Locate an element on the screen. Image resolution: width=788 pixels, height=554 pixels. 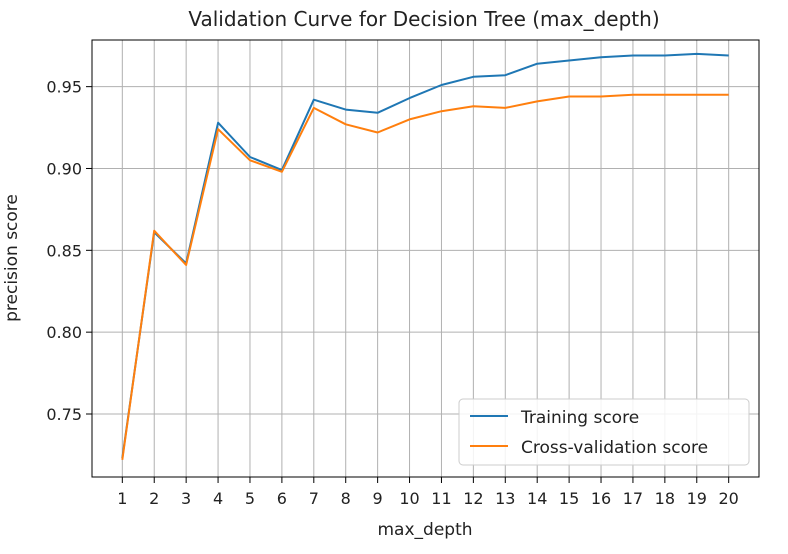
x-tick-label: 17 is located at coordinates (633, 498).